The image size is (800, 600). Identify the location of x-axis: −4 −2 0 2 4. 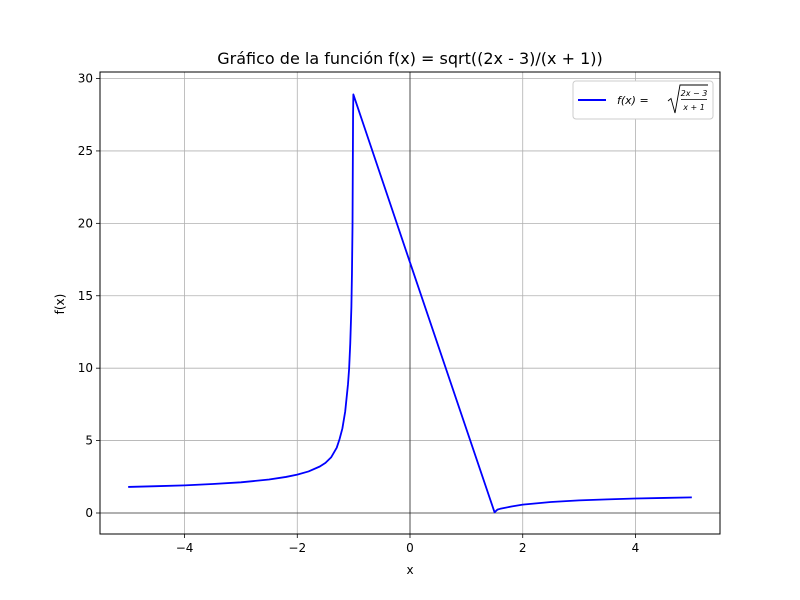
(408, 544).